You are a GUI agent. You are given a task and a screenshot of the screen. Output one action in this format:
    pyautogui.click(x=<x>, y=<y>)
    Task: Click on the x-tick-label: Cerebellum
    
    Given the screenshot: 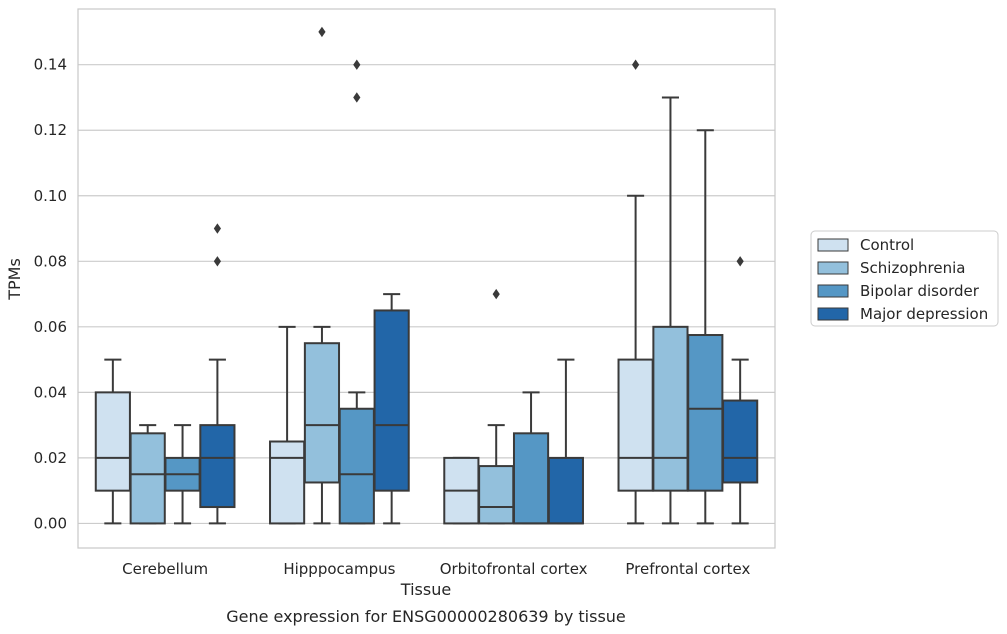 What is the action you would take?
    pyautogui.click(x=165, y=569)
    